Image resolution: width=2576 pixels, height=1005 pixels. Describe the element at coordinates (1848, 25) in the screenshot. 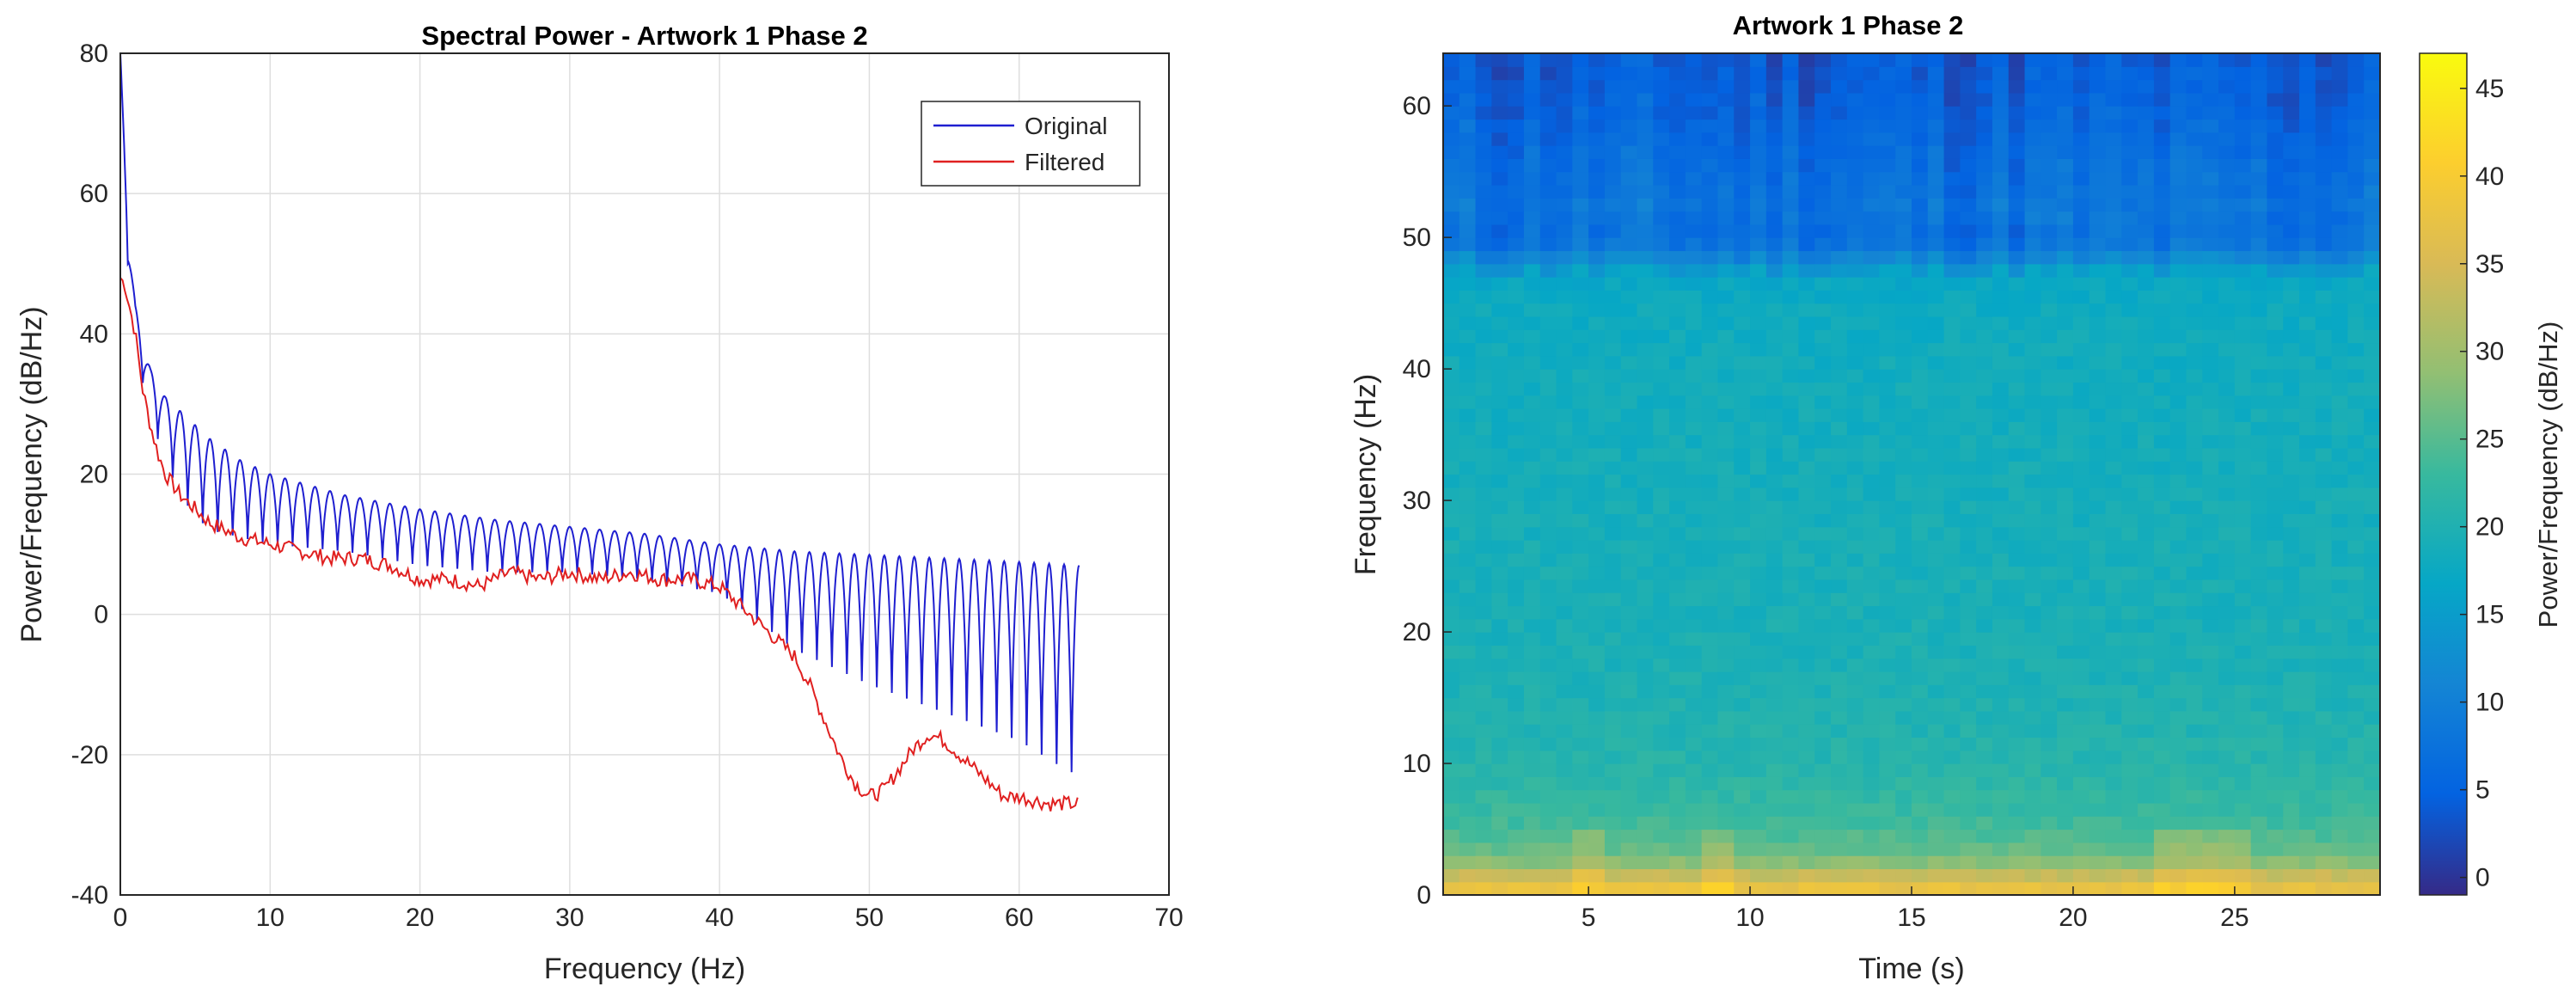

I see `heatmap-title: Artwork 1 Phase 2` at that location.